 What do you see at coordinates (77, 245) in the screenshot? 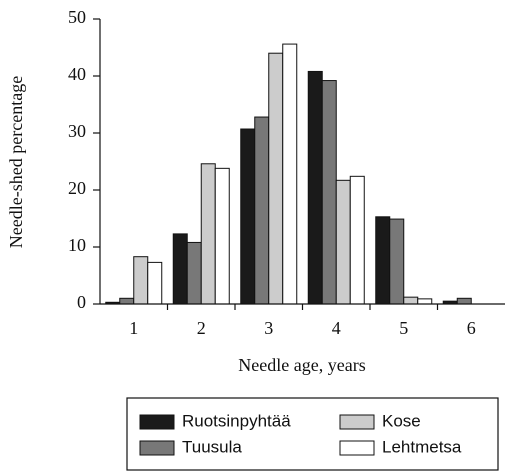
I see `y-tick-label: 10` at bounding box center [77, 245].